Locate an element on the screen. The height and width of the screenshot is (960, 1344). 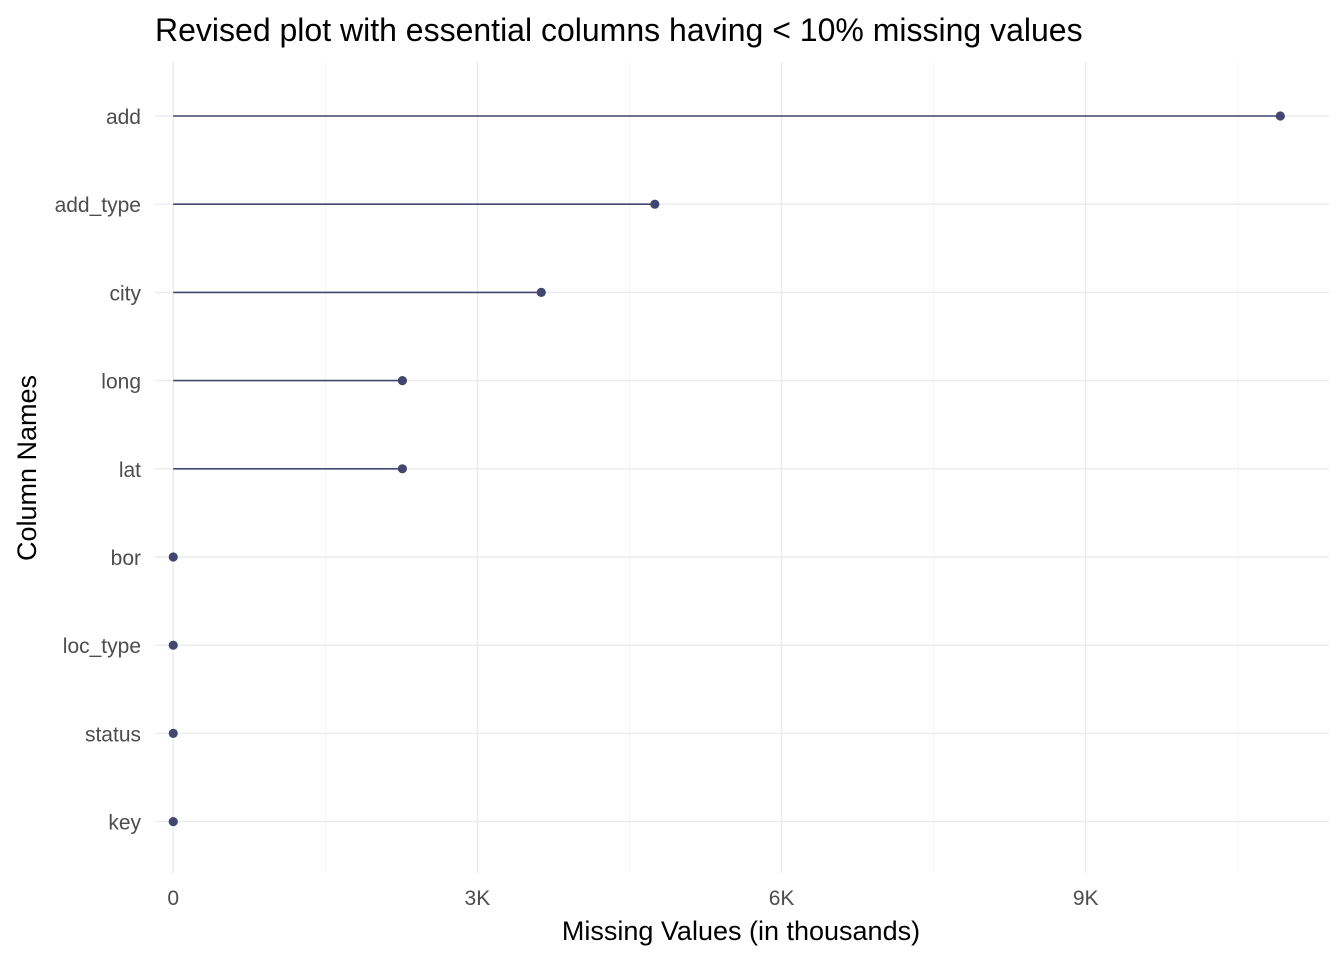
lollipop-point-loc_type is located at coordinates (173, 645).